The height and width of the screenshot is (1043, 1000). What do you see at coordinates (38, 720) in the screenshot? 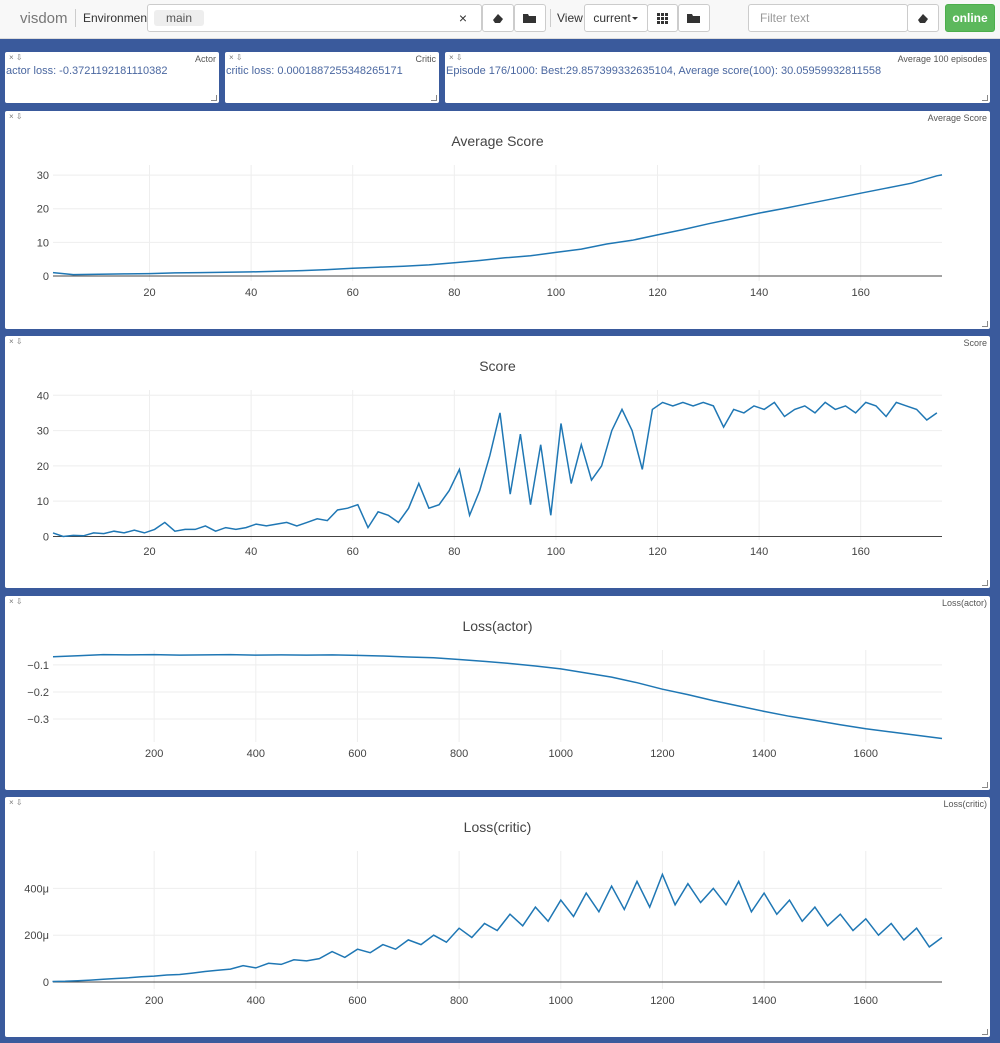
I see `y-tick-label: −0.3` at bounding box center [38, 720].